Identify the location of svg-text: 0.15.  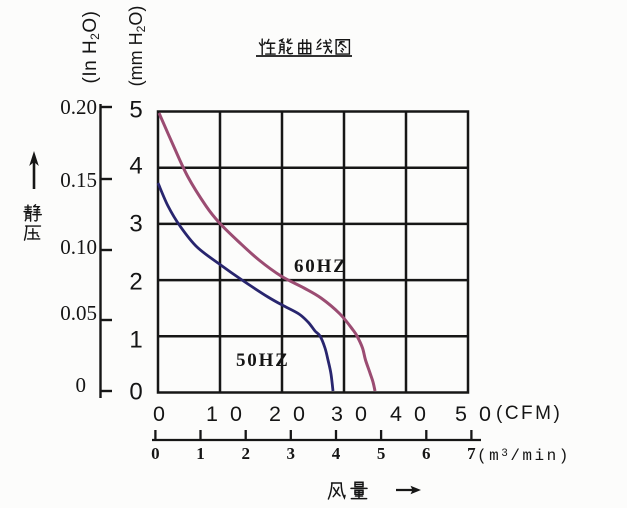
(78, 180).